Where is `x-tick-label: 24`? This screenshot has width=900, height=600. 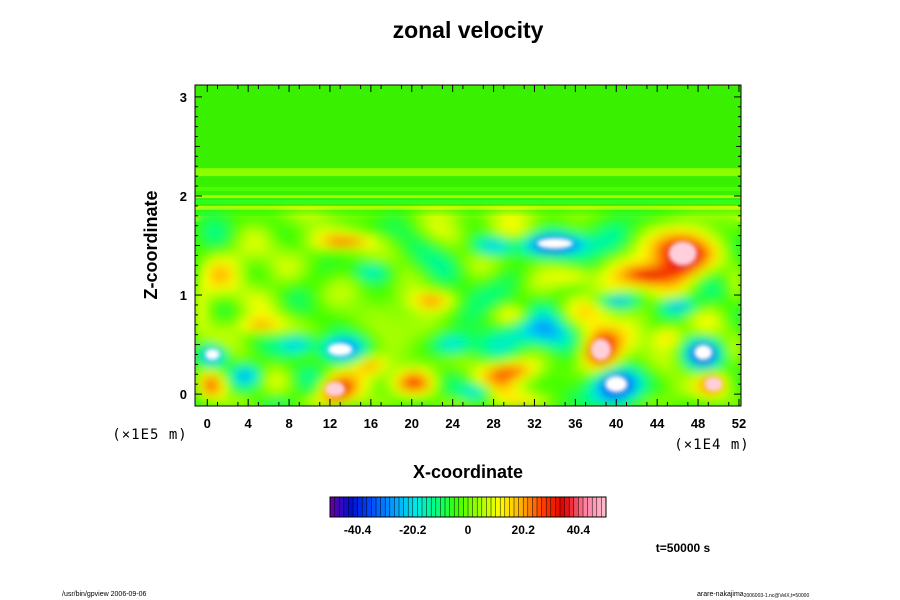 x-tick-label: 24 is located at coordinates (452, 423).